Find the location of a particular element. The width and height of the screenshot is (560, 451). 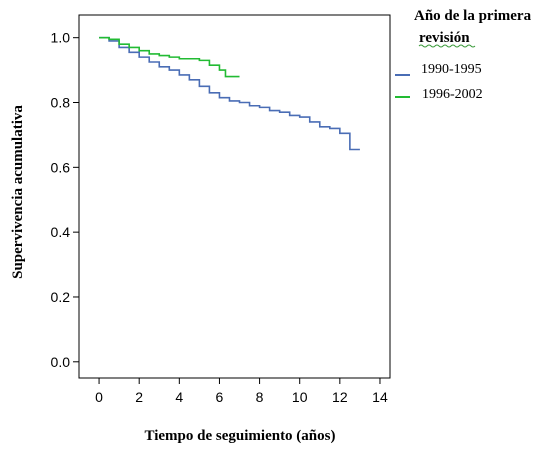

y-tick-label: 0.2 is located at coordinates (61, 297).